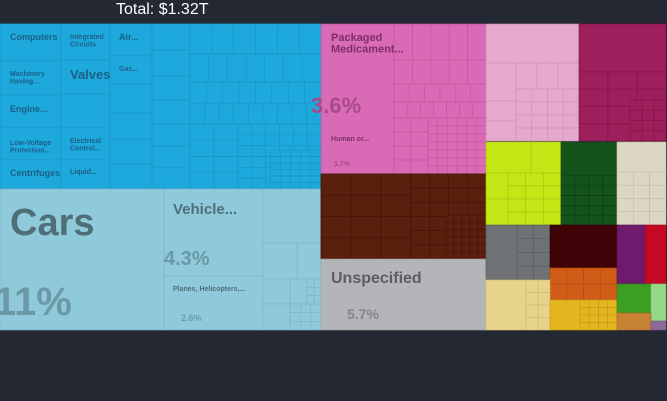  Describe the element at coordinates (568, 76) in the screenshot. I see `lightpink-d-cell` at that location.